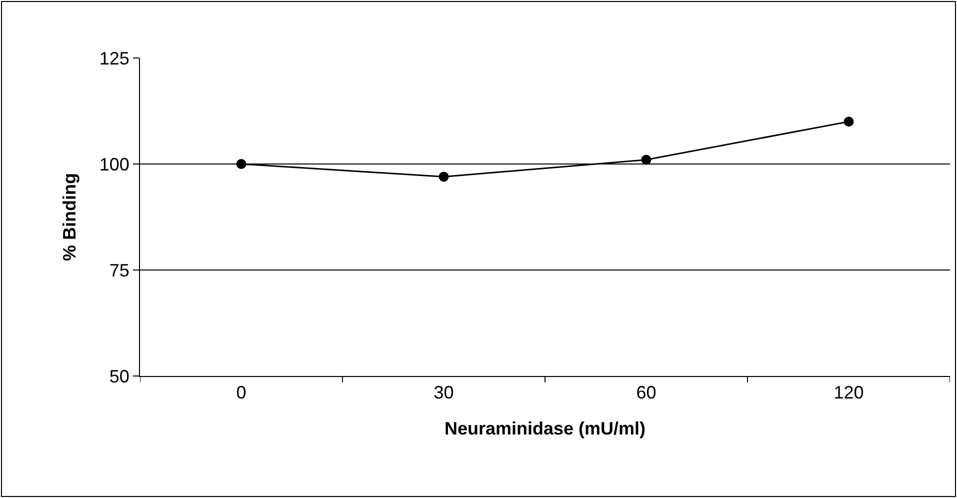  Describe the element at coordinates (114, 58) in the screenshot. I see `y-tick-label: 125` at that location.